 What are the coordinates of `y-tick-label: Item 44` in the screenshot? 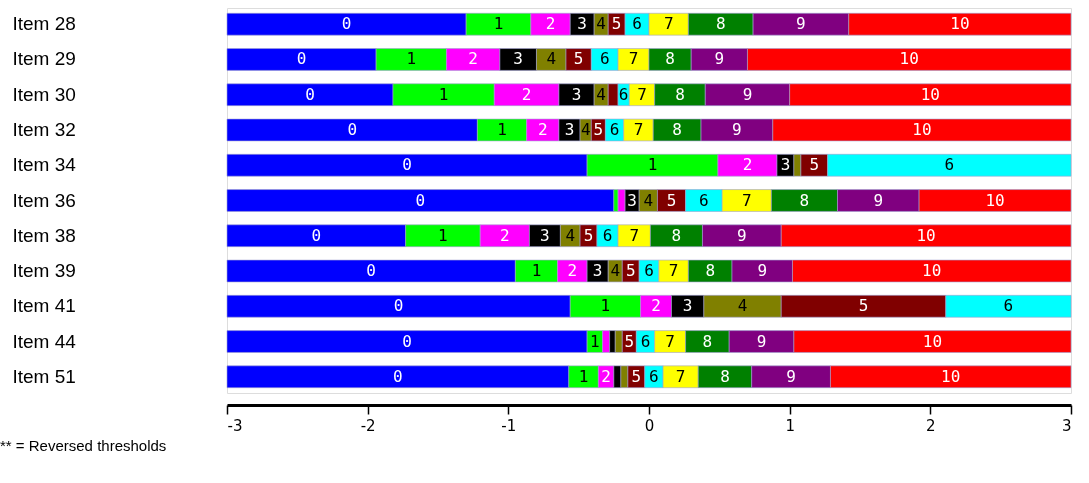 It's located at (44, 341).